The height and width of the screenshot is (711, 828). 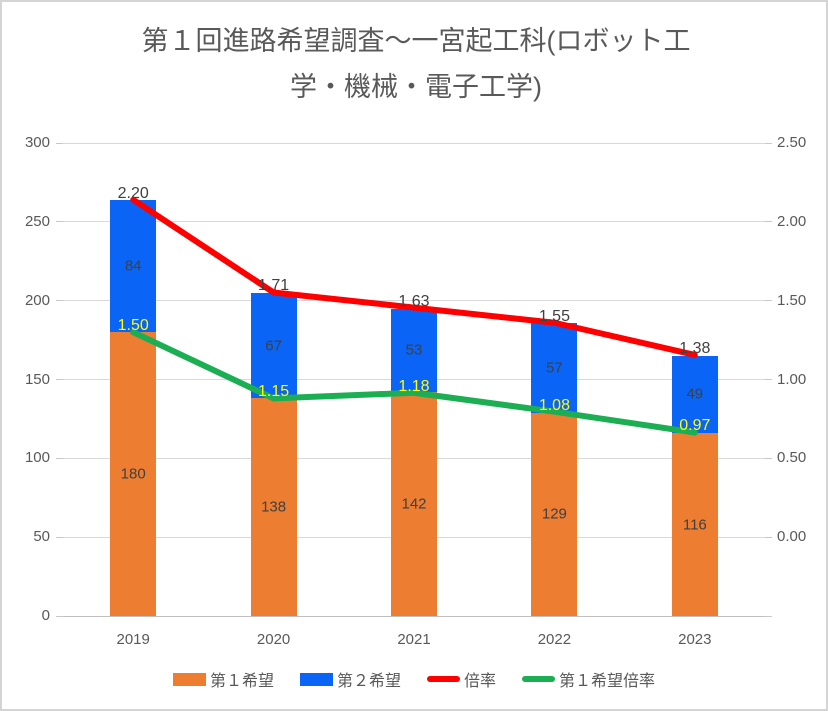 What do you see at coordinates (45, 615) in the screenshot?
I see `left-axis-tick-label: 0` at bounding box center [45, 615].